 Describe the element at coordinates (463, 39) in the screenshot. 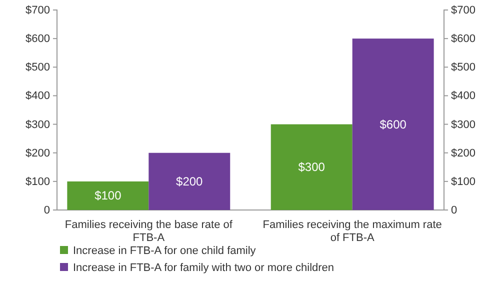

I see `y2-tick-label: $600` at that location.